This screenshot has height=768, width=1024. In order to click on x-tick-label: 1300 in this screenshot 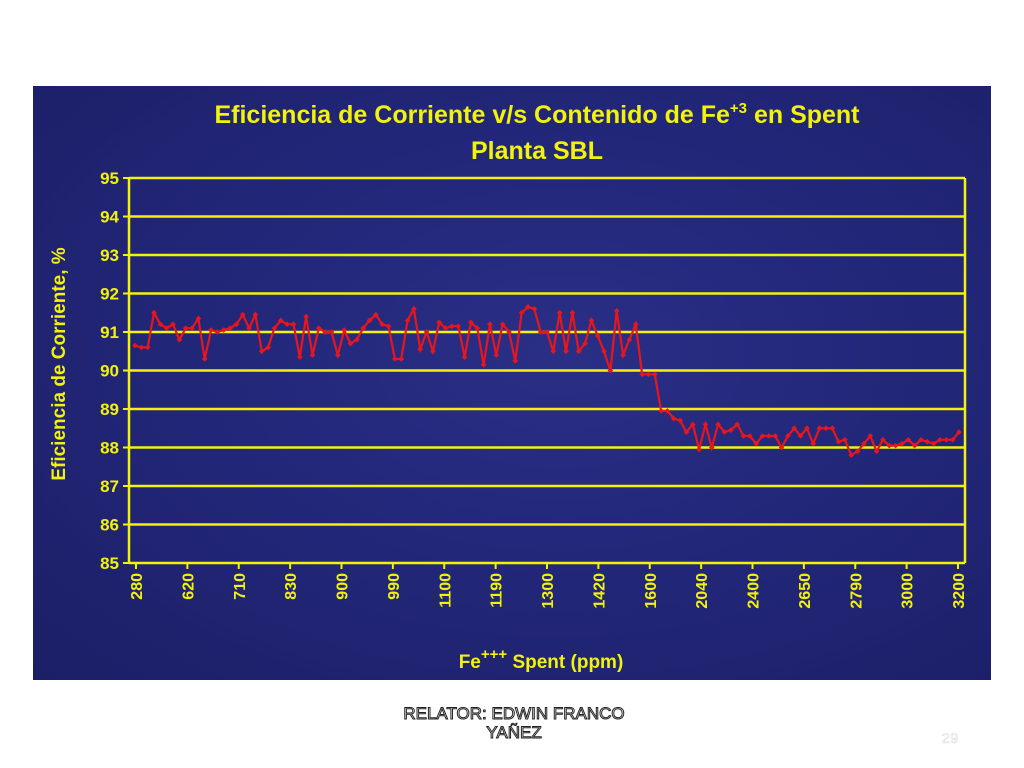, I will do `click(548, 591)`.